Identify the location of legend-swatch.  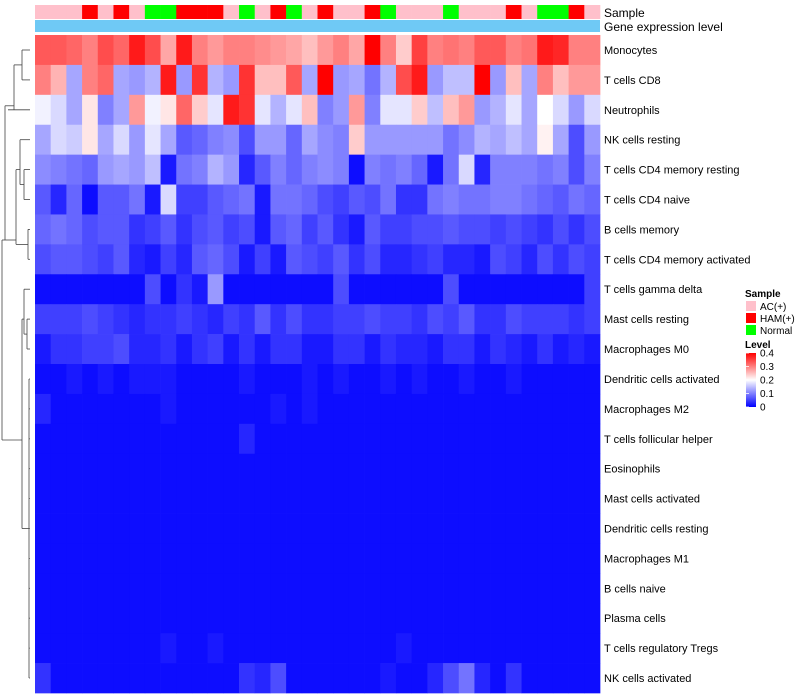
(751, 318).